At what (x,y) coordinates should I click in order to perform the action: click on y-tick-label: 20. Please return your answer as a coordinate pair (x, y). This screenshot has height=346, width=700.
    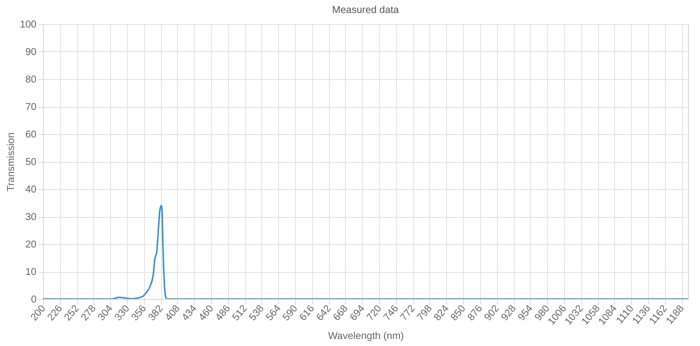
    Looking at the image, I should click on (31, 245).